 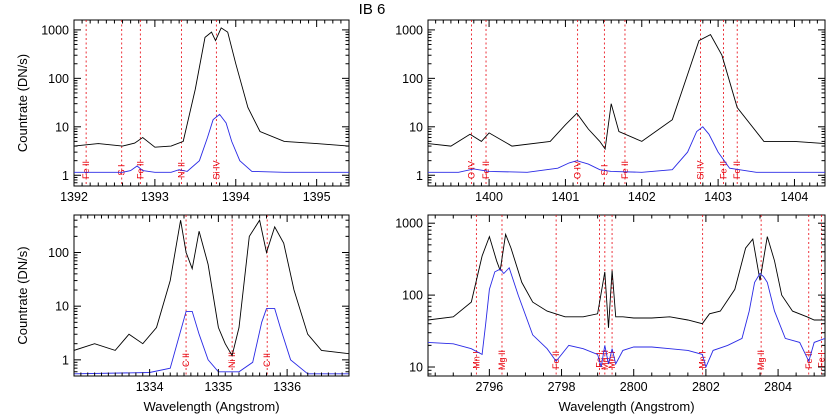 What do you see at coordinates (372, 9) in the screenshot?
I see `figure-title: IB 6` at bounding box center [372, 9].